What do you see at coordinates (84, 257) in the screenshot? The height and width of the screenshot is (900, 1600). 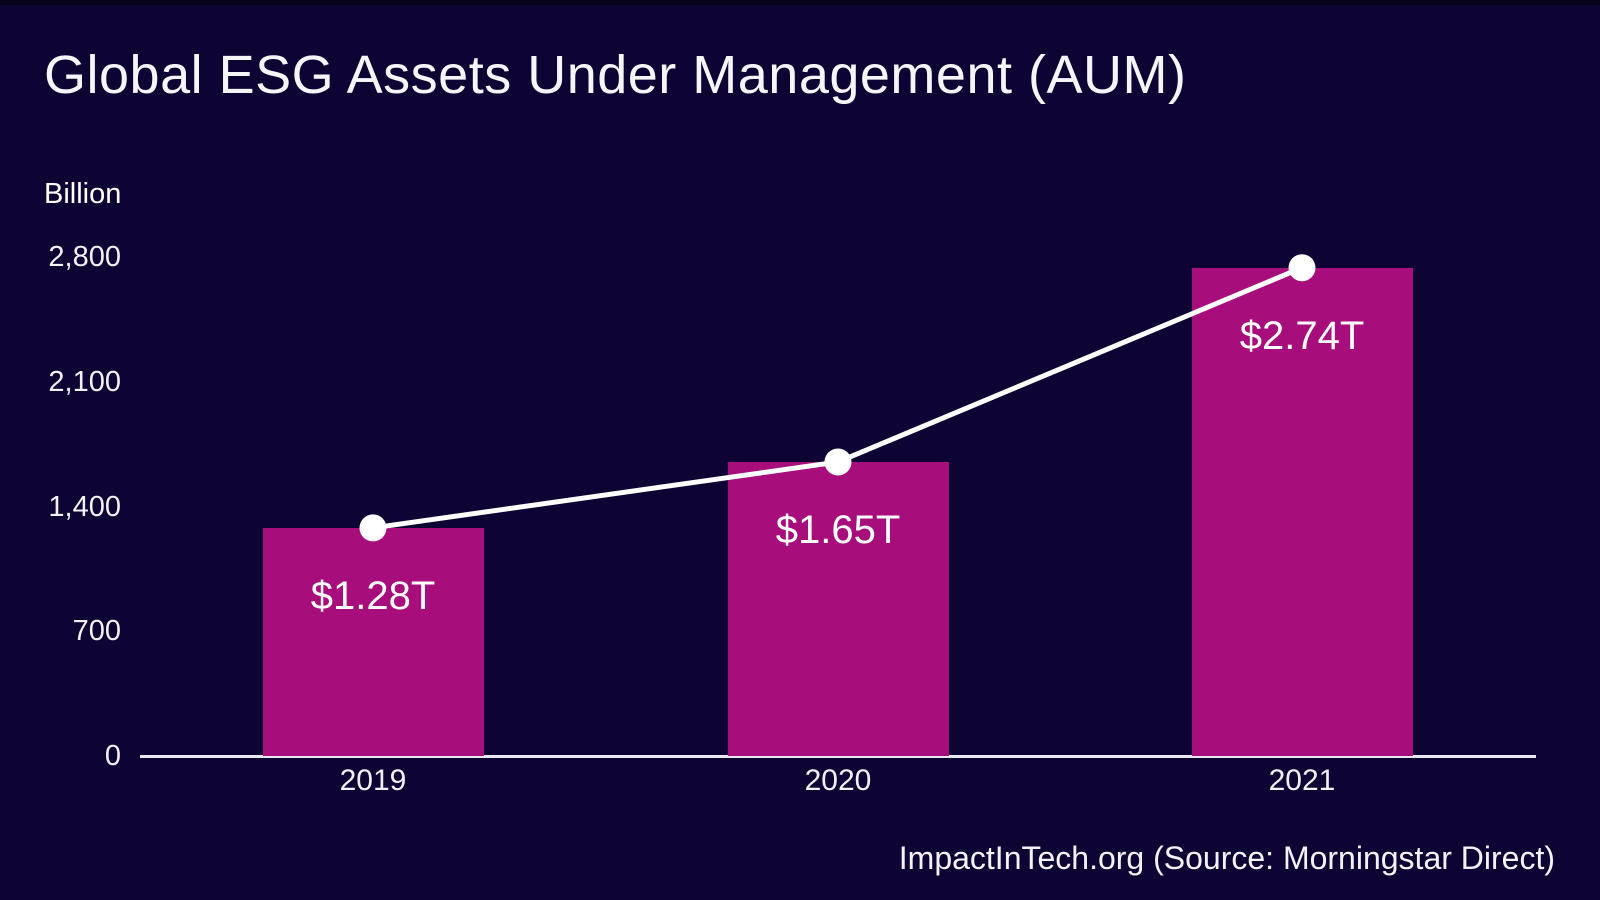 I see `y-axis-tick-label: 2,800` at bounding box center [84, 257].